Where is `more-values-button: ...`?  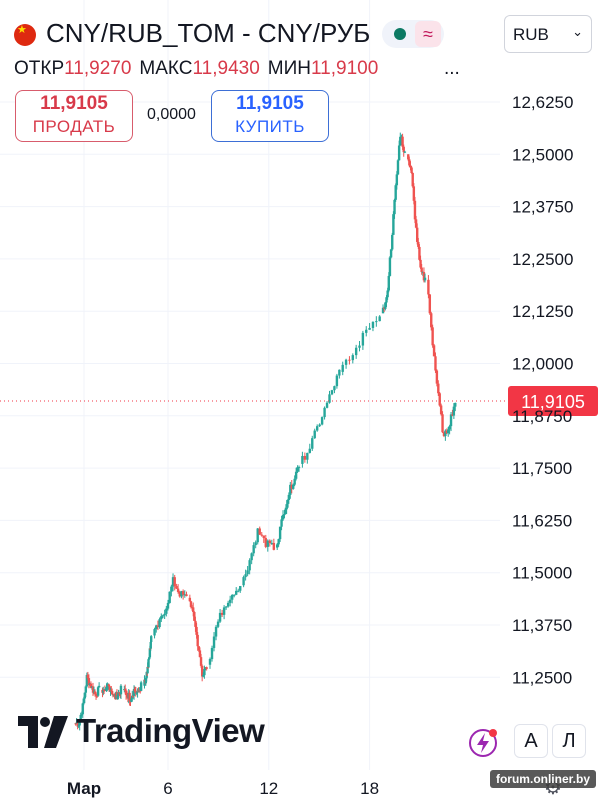
more-values-button: ... is located at coordinates (452, 68).